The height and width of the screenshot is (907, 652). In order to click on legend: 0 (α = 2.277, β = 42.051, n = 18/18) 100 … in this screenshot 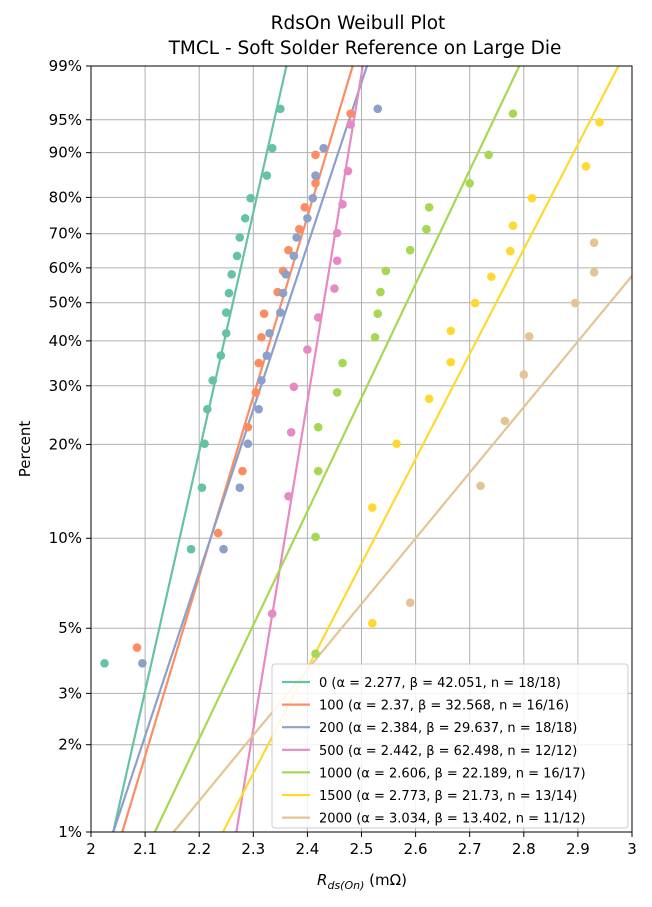, I will do `click(450, 746)`.